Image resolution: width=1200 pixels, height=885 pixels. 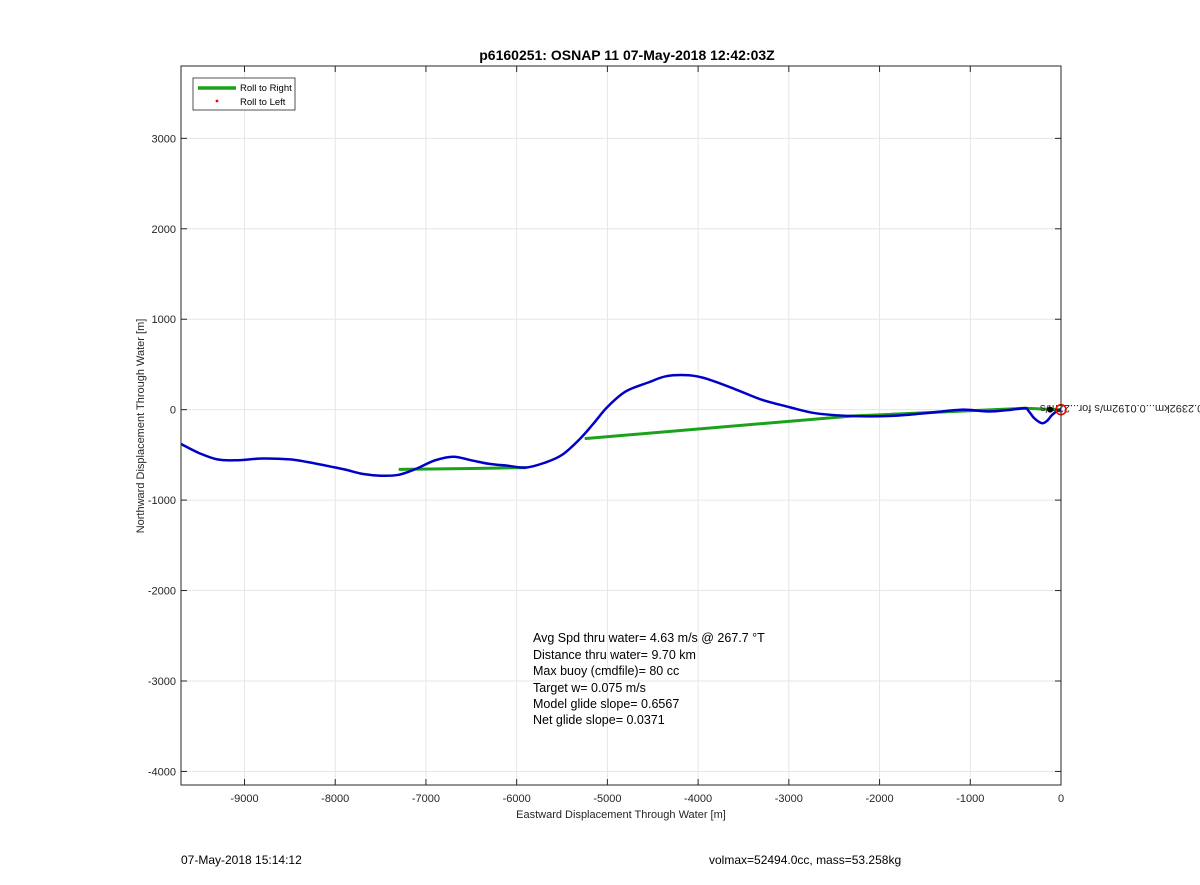 What do you see at coordinates (164, 139) in the screenshot?
I see `y-tick-label: 3000` at bounding box center [164, 139].